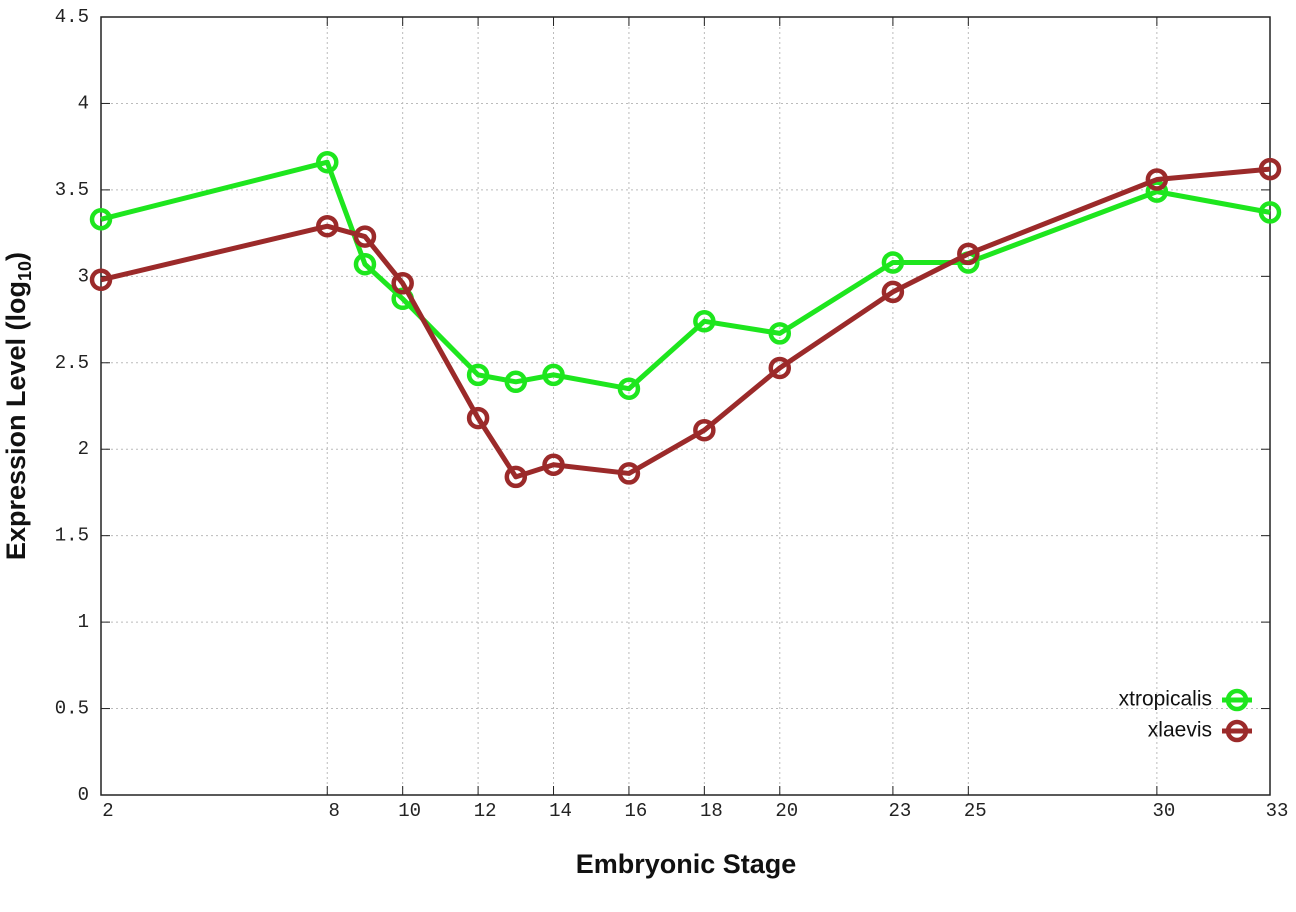 This screenshot has width=1296, height=912. Describe the element at coordinates (107, 811) in the screenshot. I see `x-tick-label: 2` at that location.